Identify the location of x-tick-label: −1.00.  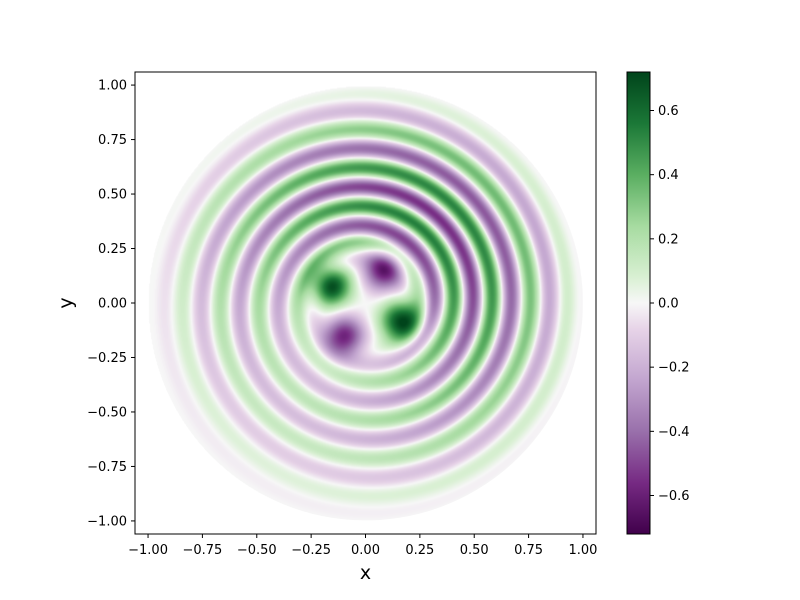
(148, 550).